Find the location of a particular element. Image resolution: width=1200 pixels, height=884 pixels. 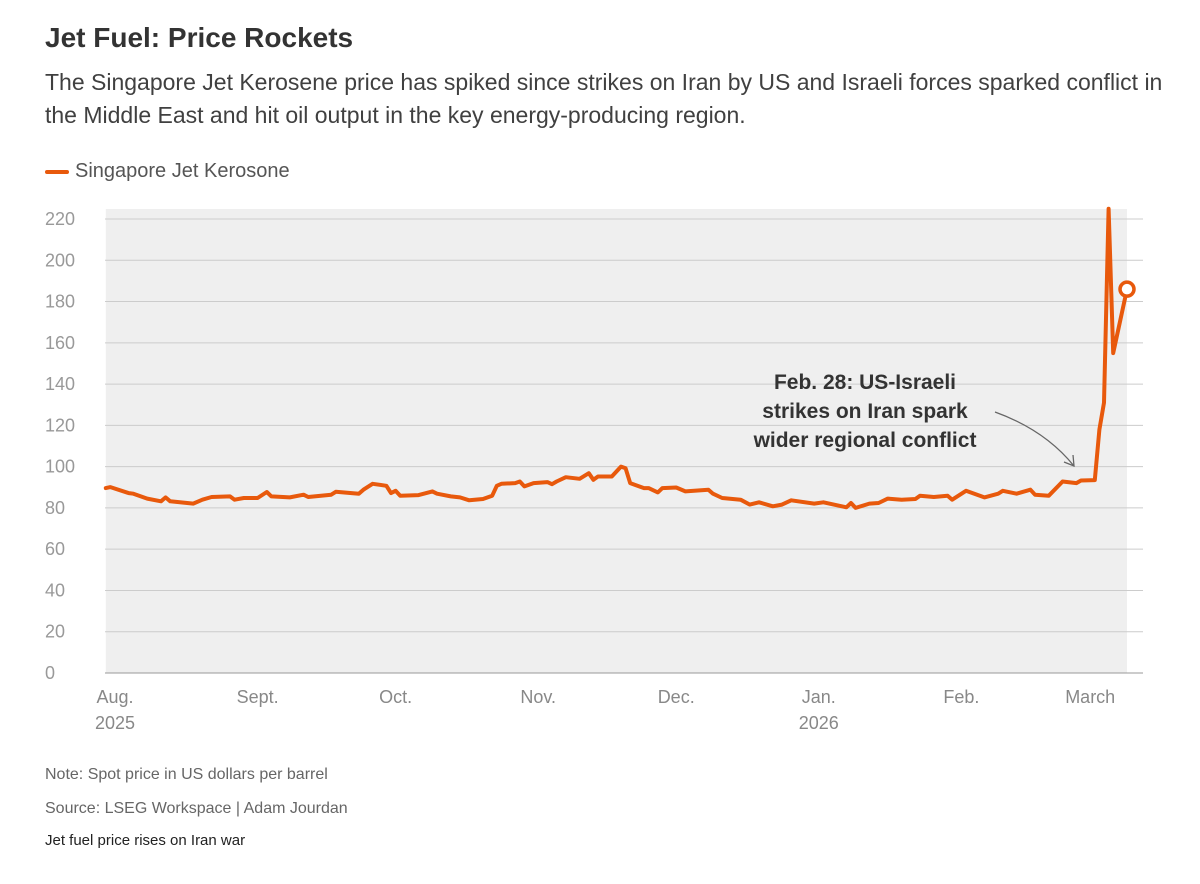

x-tick-label: Feb. is located at coordinates (961, 697).